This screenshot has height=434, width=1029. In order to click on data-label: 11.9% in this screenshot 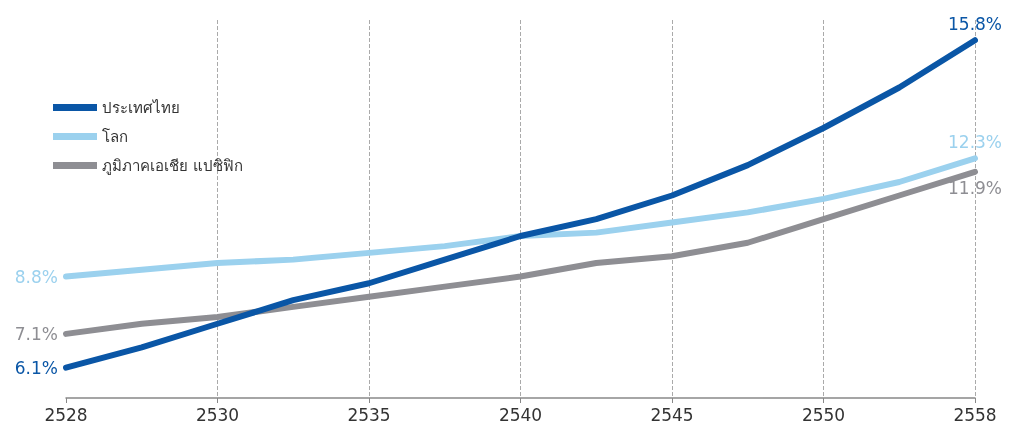, I will do `click(975, 188)`.